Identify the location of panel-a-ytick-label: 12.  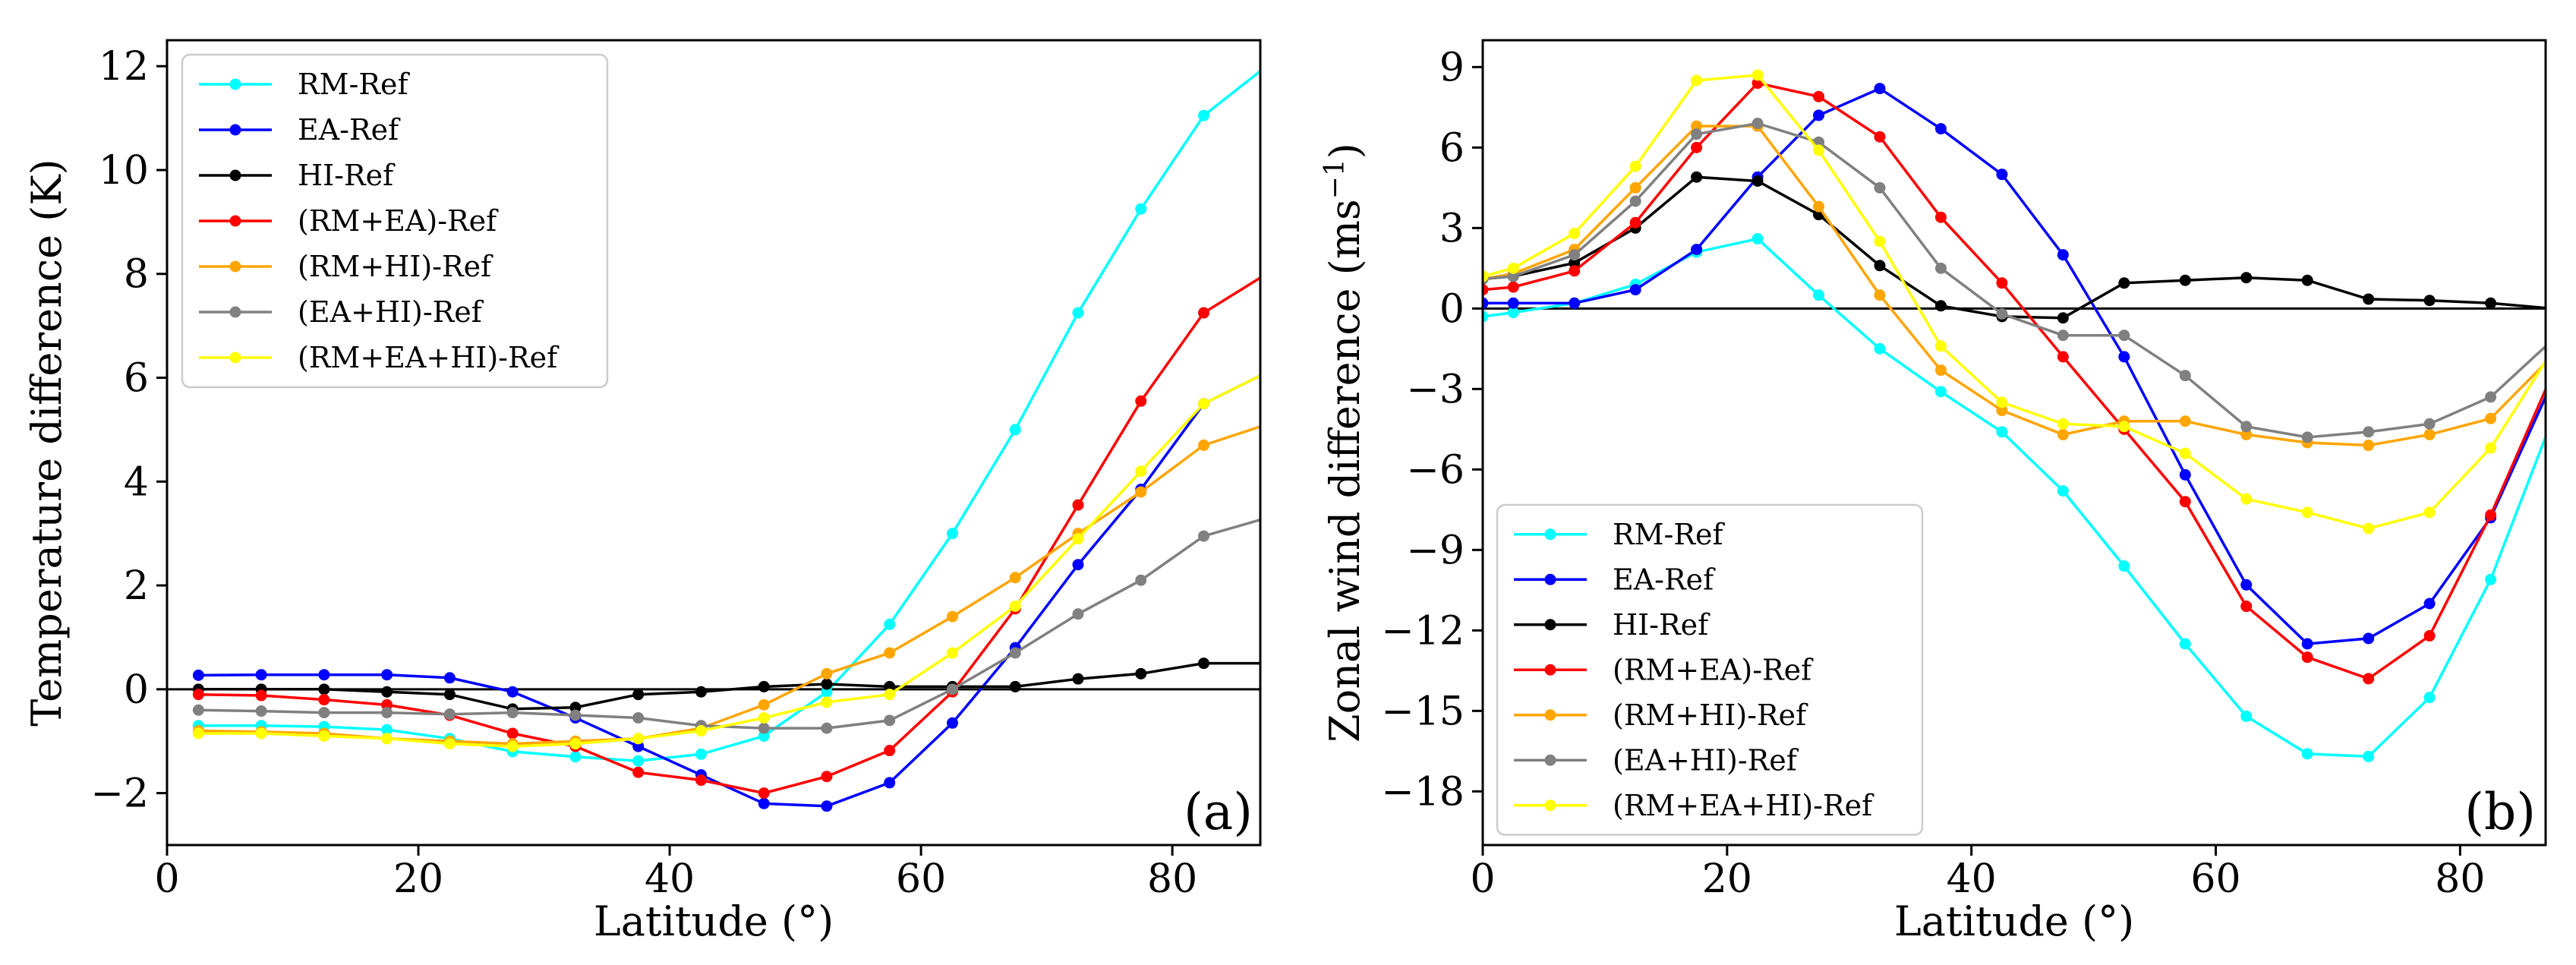
(124, 67).